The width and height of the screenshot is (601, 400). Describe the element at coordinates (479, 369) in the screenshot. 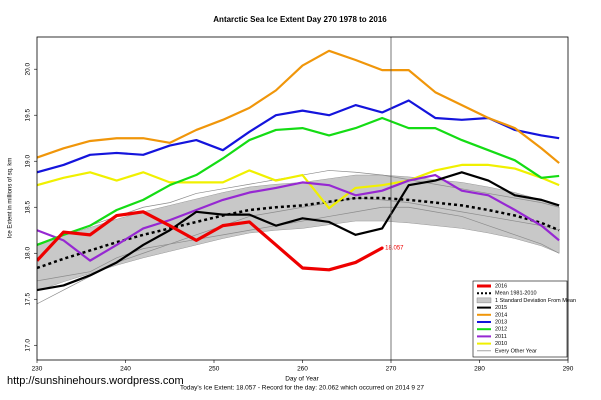

I see `x-tick-label: 280` at that location.